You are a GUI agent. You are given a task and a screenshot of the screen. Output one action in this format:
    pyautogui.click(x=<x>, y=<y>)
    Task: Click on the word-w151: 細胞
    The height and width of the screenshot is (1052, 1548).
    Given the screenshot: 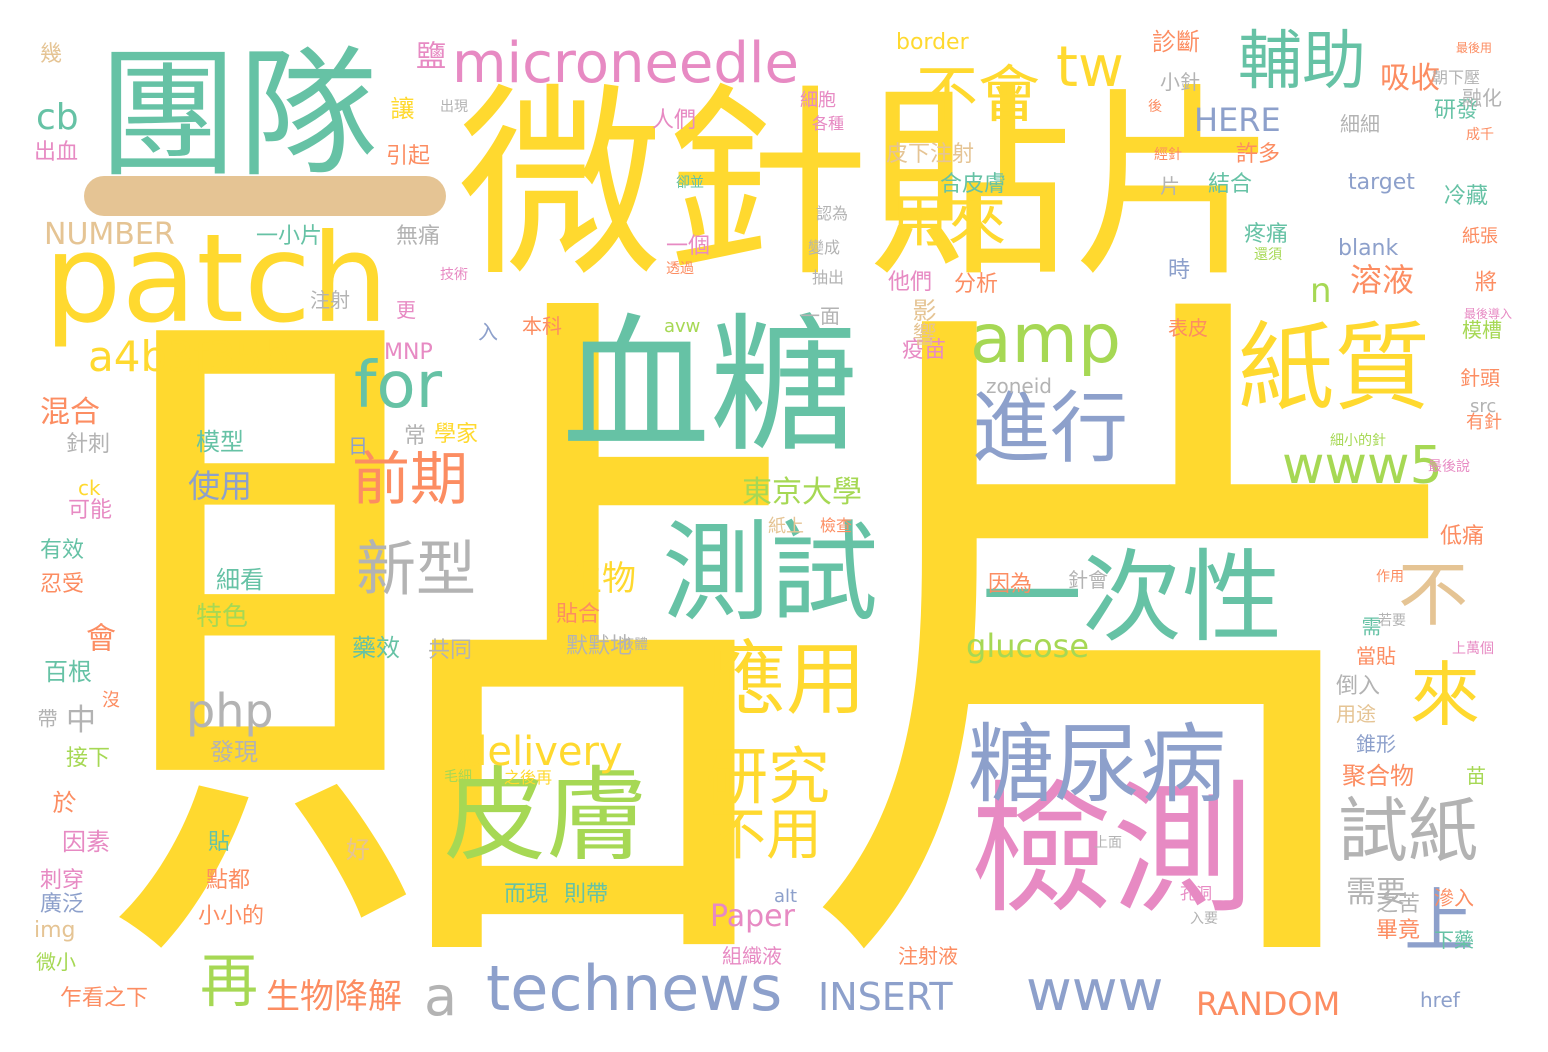 What is the action you would take?
    pyautogui.click(x=818, y=100)
    